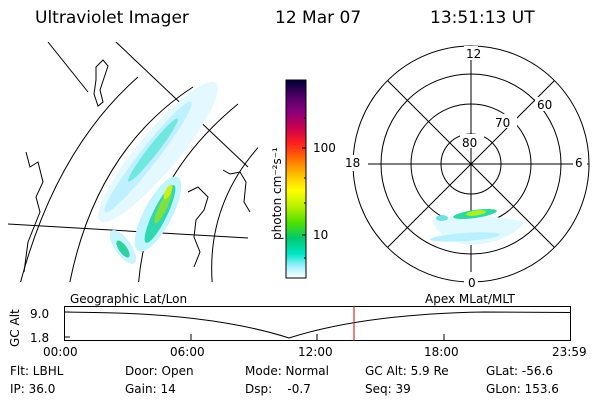 This screenshot has width=600, height=400. I want to click on colorbar-gradient, so click(296, 179).